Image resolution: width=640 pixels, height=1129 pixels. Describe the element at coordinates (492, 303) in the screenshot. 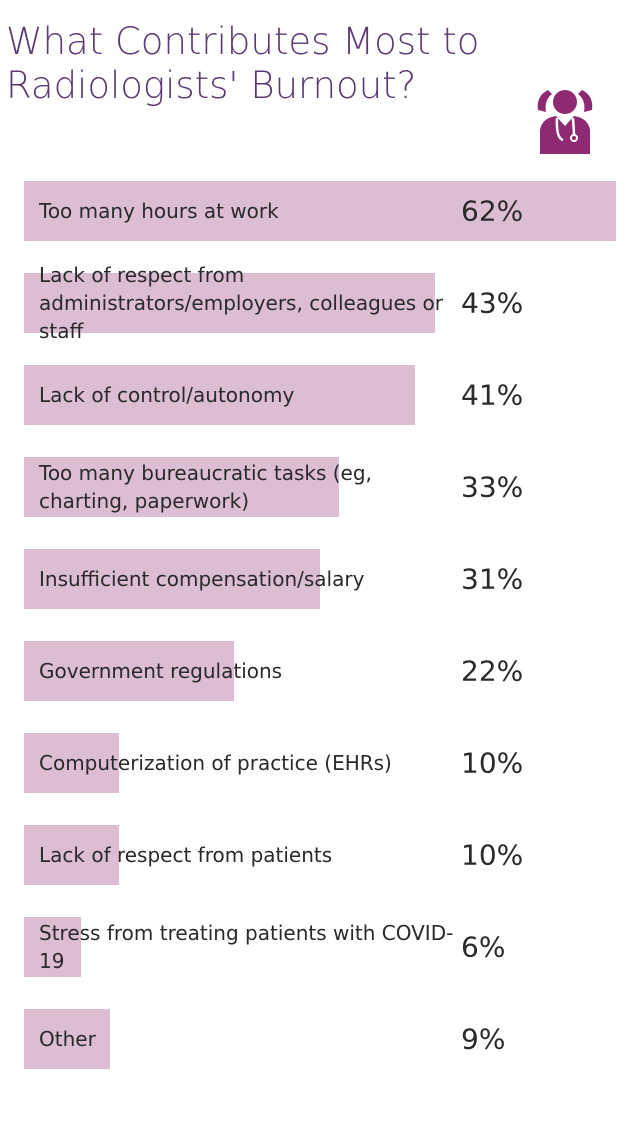

I see `value-label: 43%` at that location.